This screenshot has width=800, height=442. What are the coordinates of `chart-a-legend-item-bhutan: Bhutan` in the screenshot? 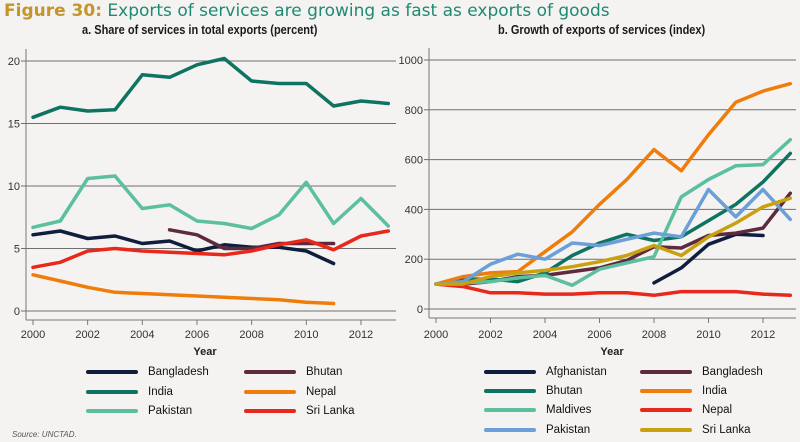 It's located at (293, 372).